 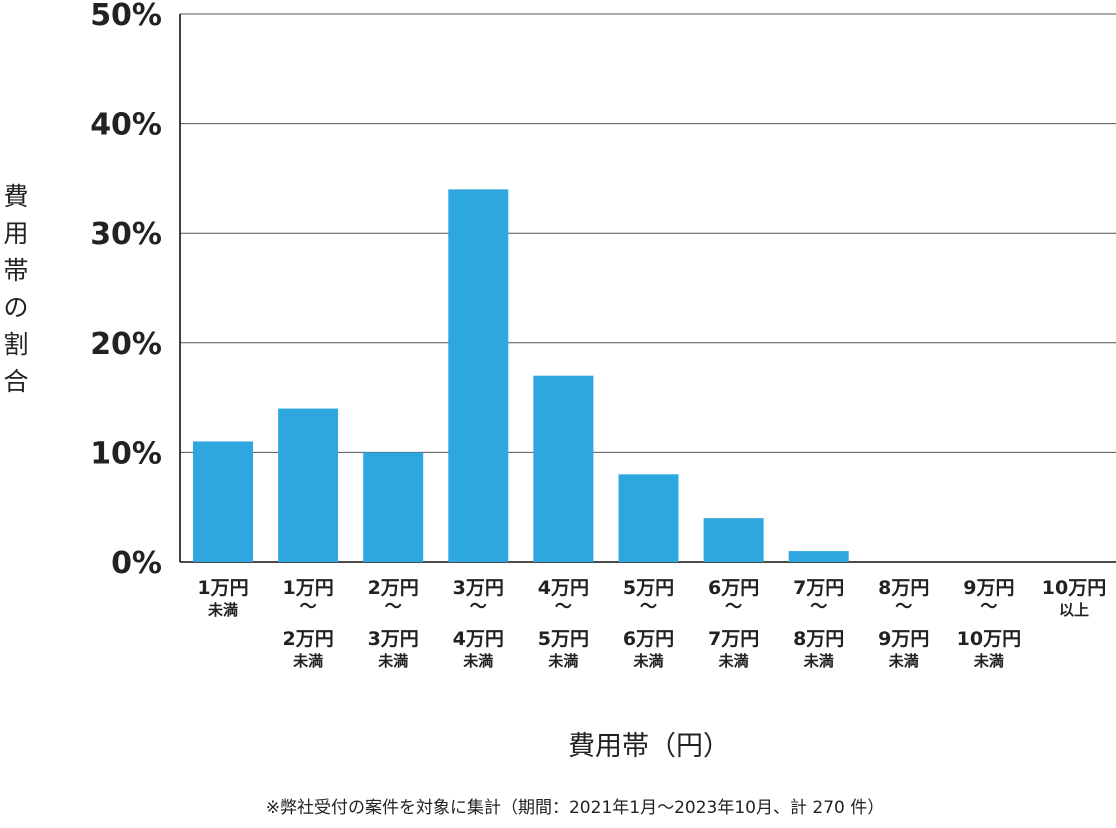 What do you see at coordinates (136, 563) in the screenshot?
I see `y-tick-label: 0%` at bounding box center [136, 563].